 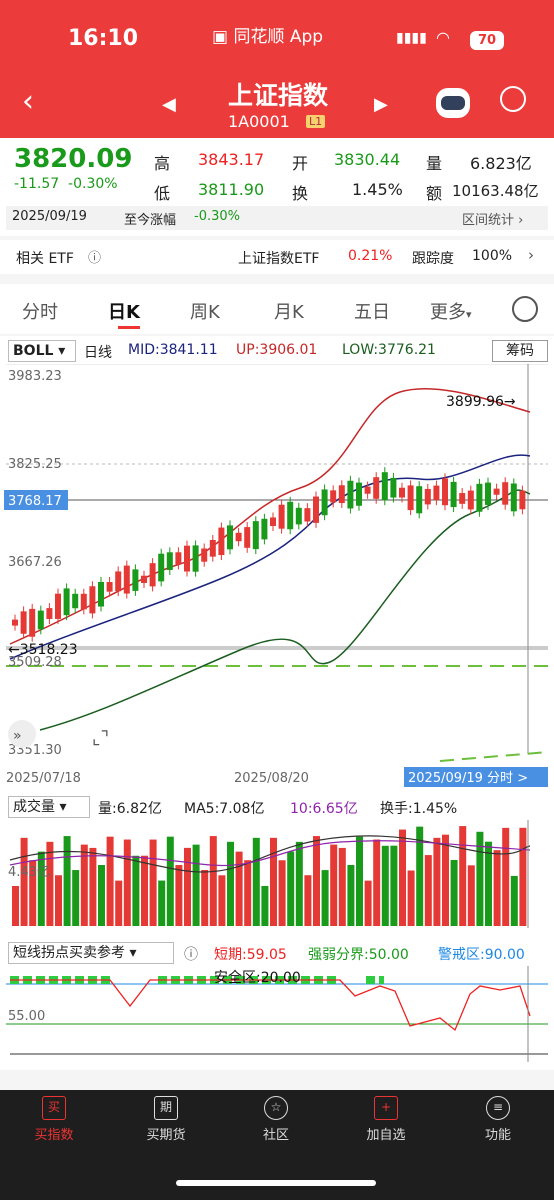 I want to click on amt-label: 额, so click(x=434, y=193).